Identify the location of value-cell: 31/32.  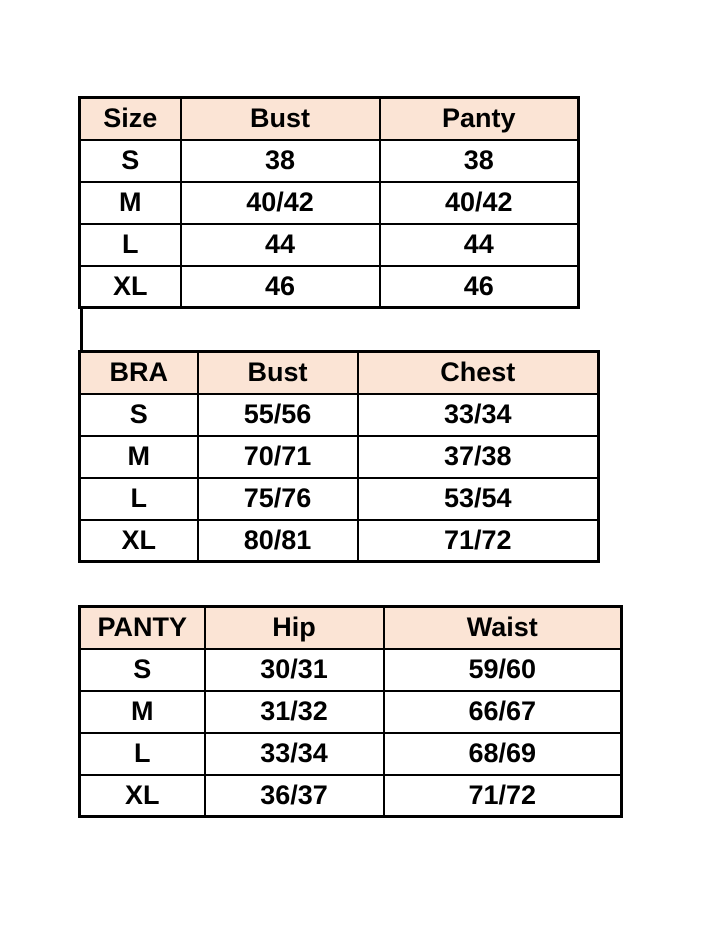
(294, 711).